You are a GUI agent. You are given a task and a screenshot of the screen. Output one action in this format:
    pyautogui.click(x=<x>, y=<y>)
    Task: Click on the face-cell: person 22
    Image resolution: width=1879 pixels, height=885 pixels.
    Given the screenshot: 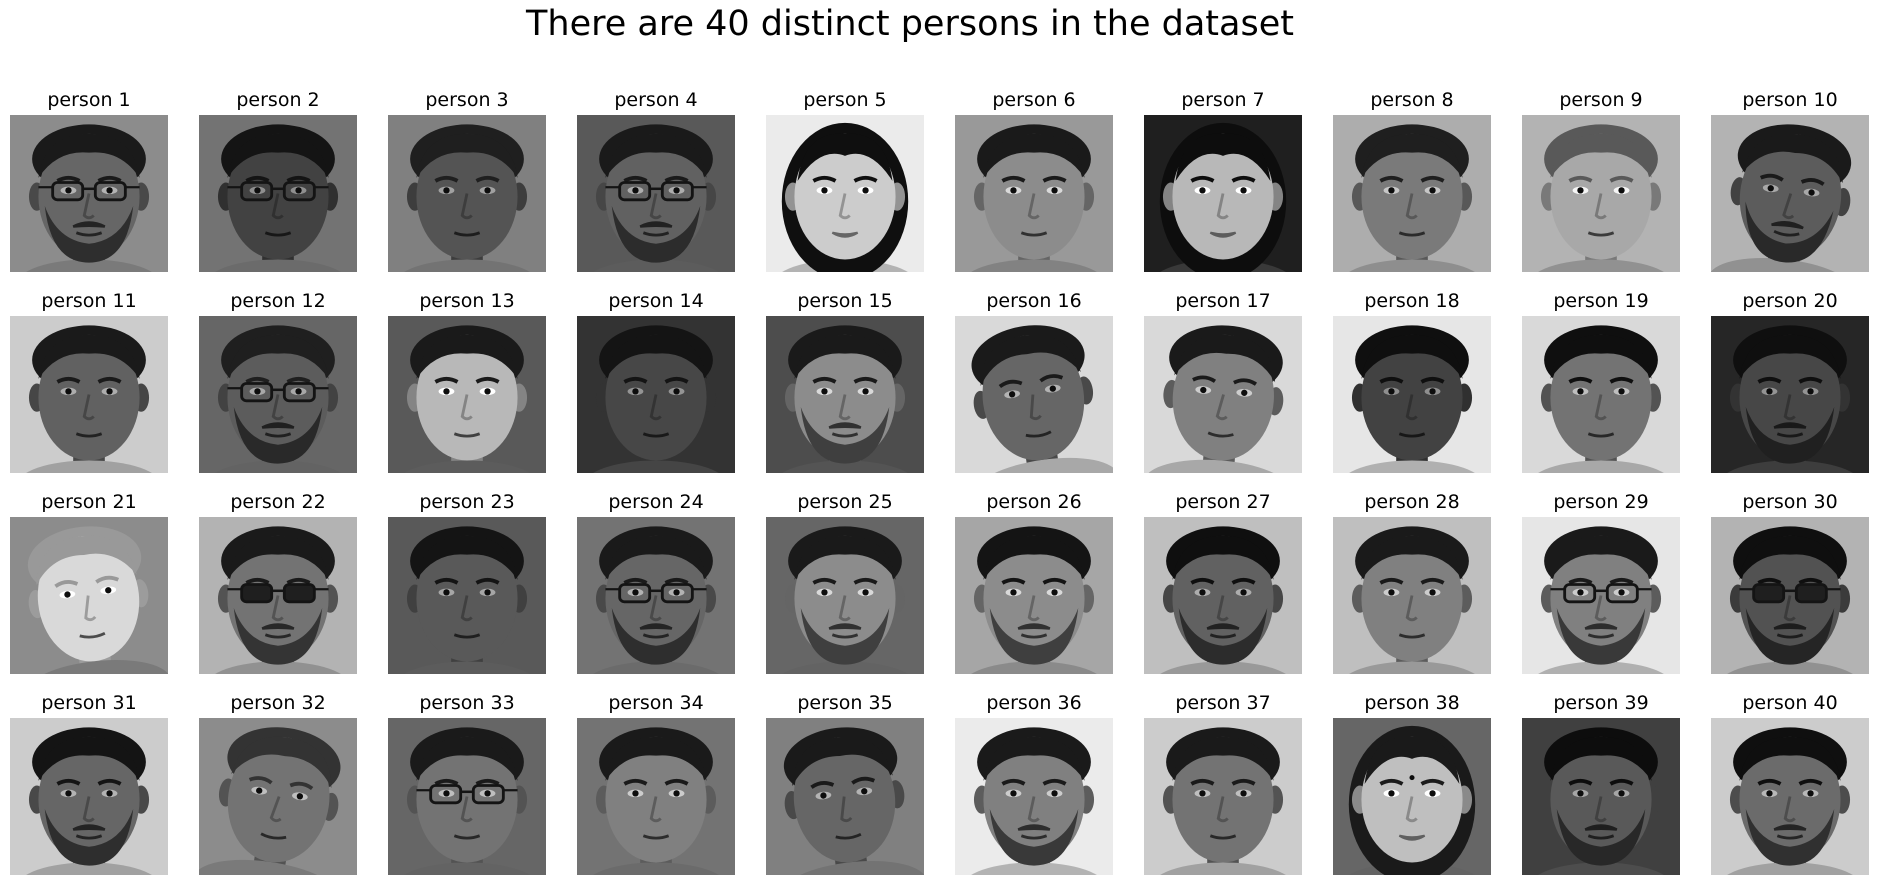 What is the action you would take?
    pyautogui.click(x=278, y=582)
    